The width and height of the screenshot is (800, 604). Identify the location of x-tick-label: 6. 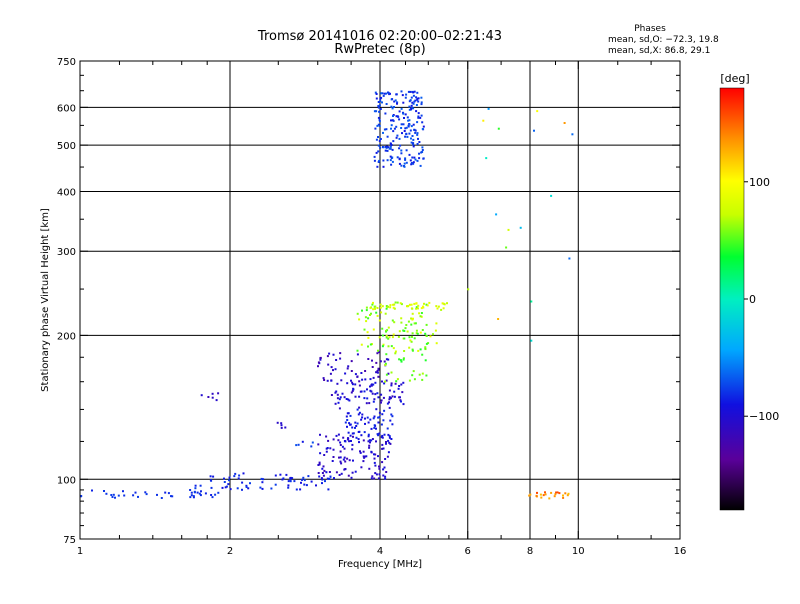
(468, 551).